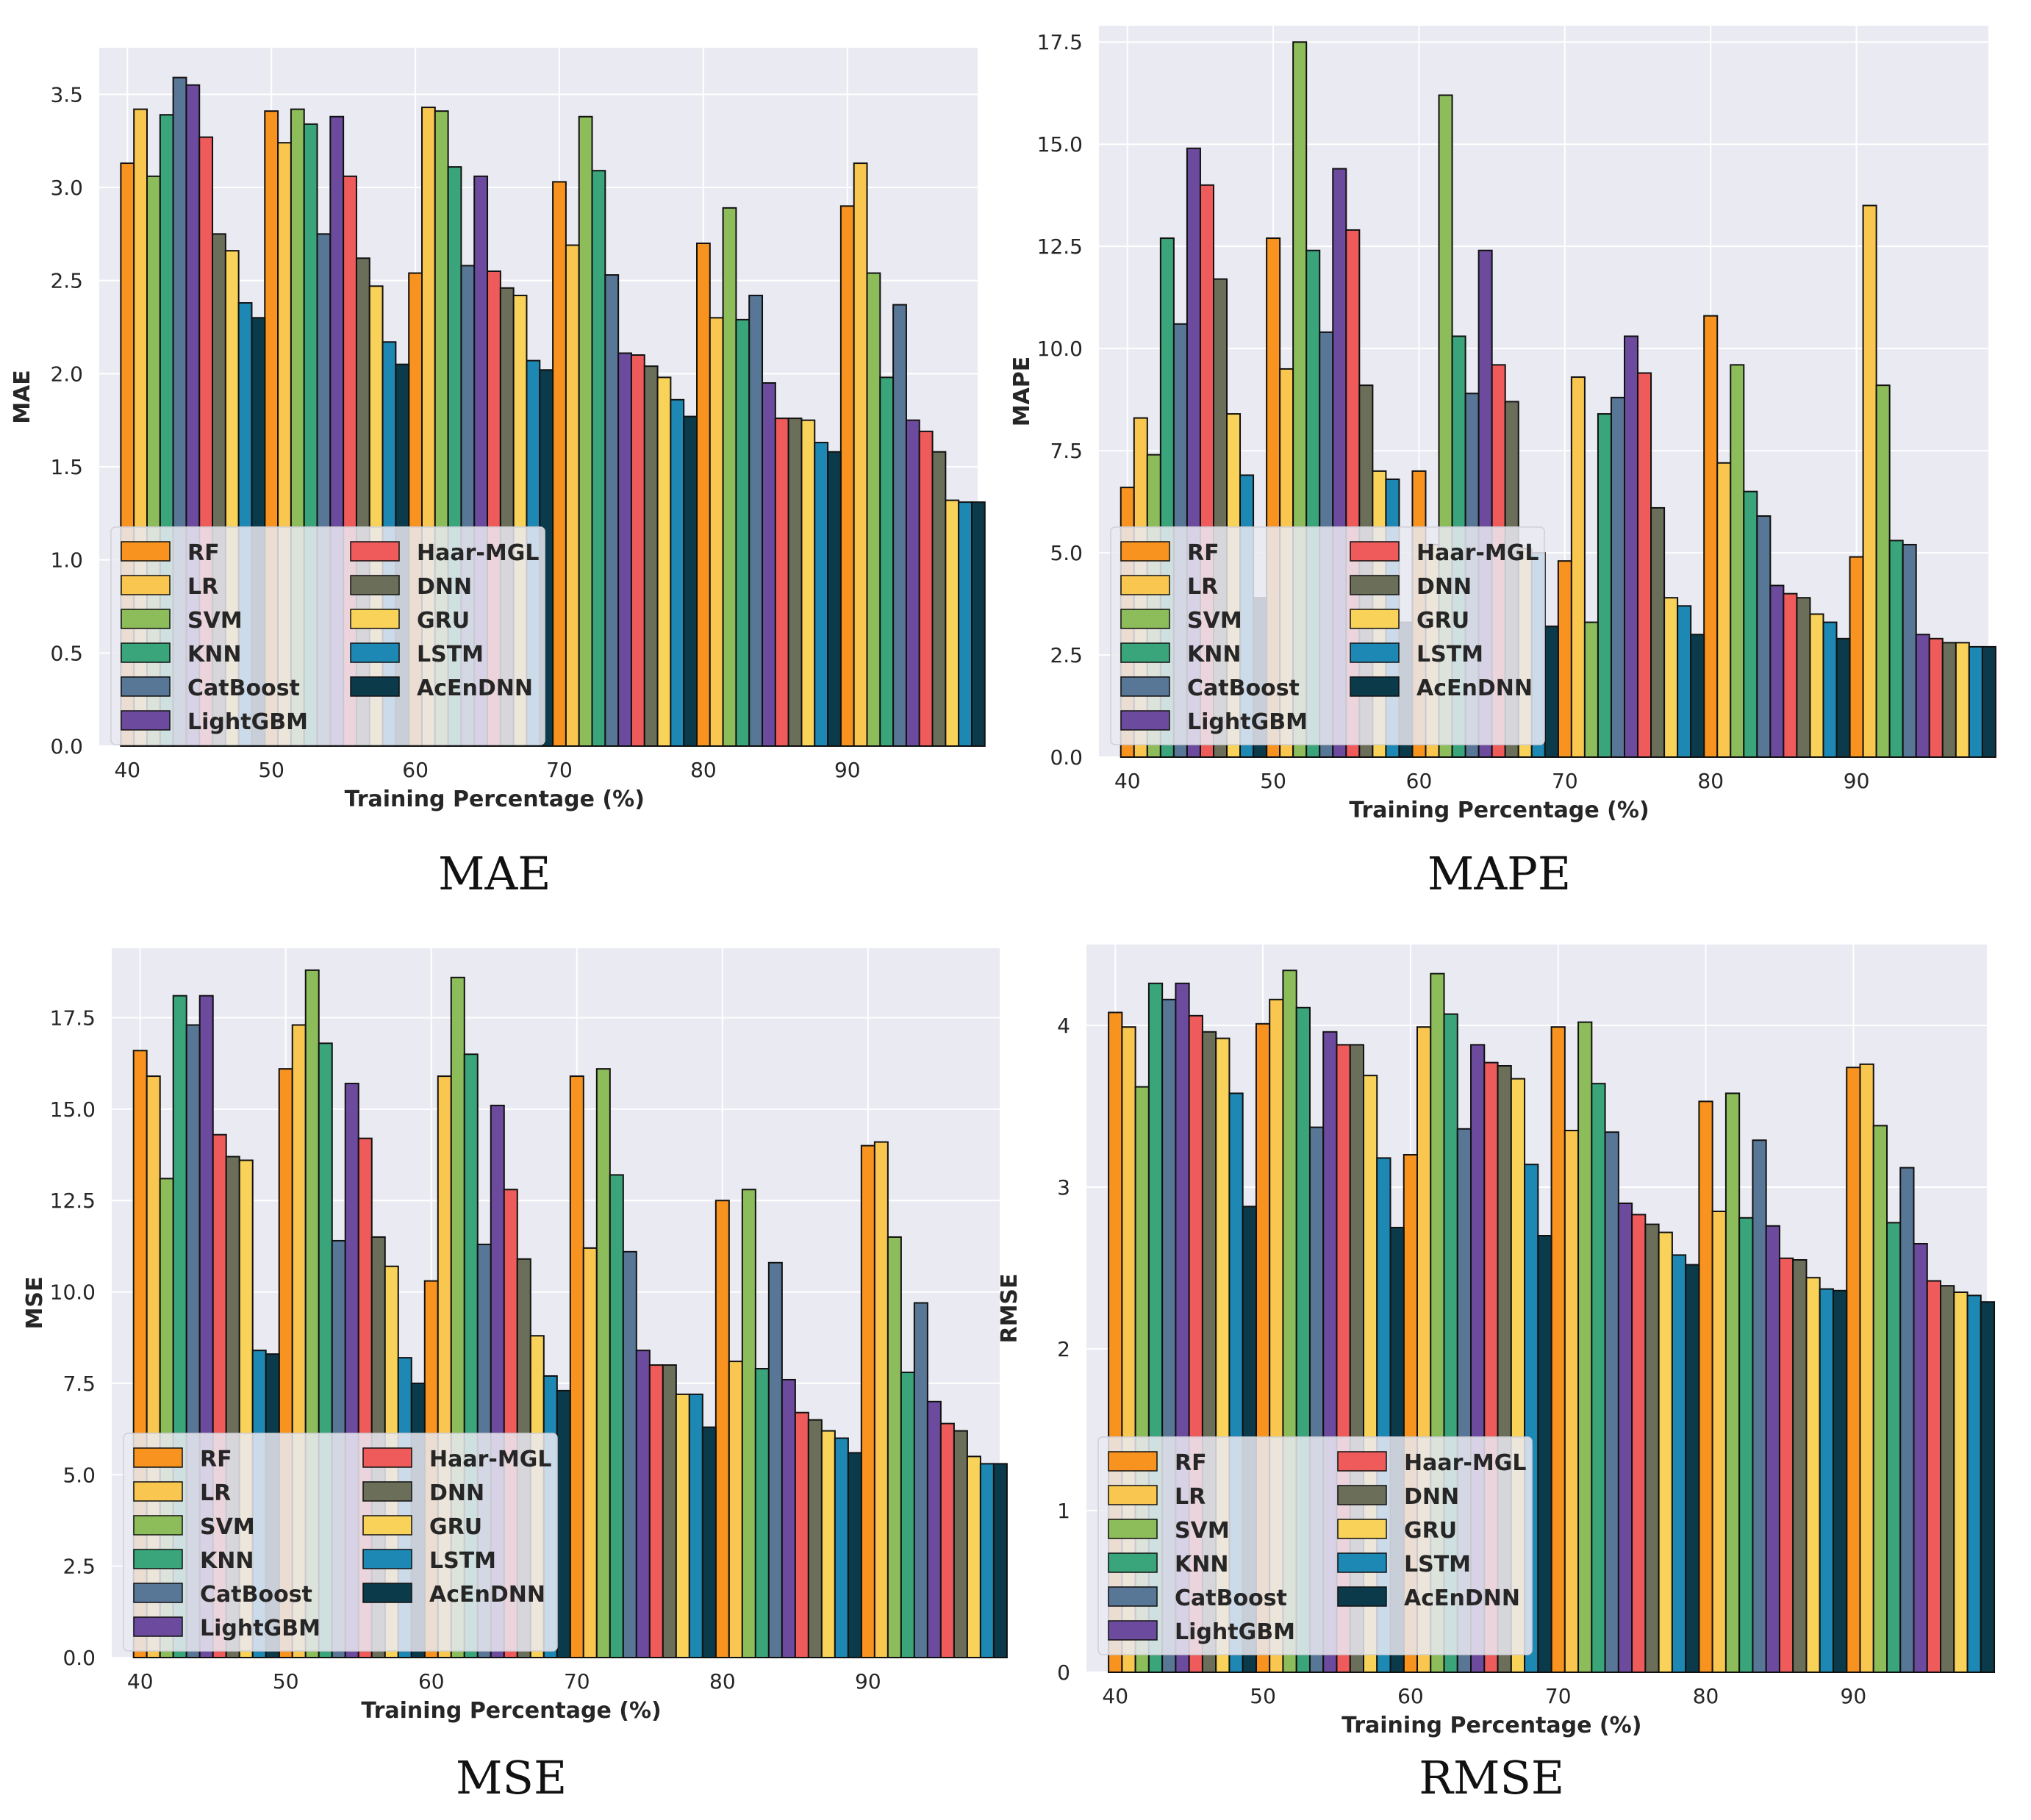  Describe the element at coordinates (1477, 553) in the screenshot. I see `legend-label-haar-mgl: Haar-MGL` at that location.